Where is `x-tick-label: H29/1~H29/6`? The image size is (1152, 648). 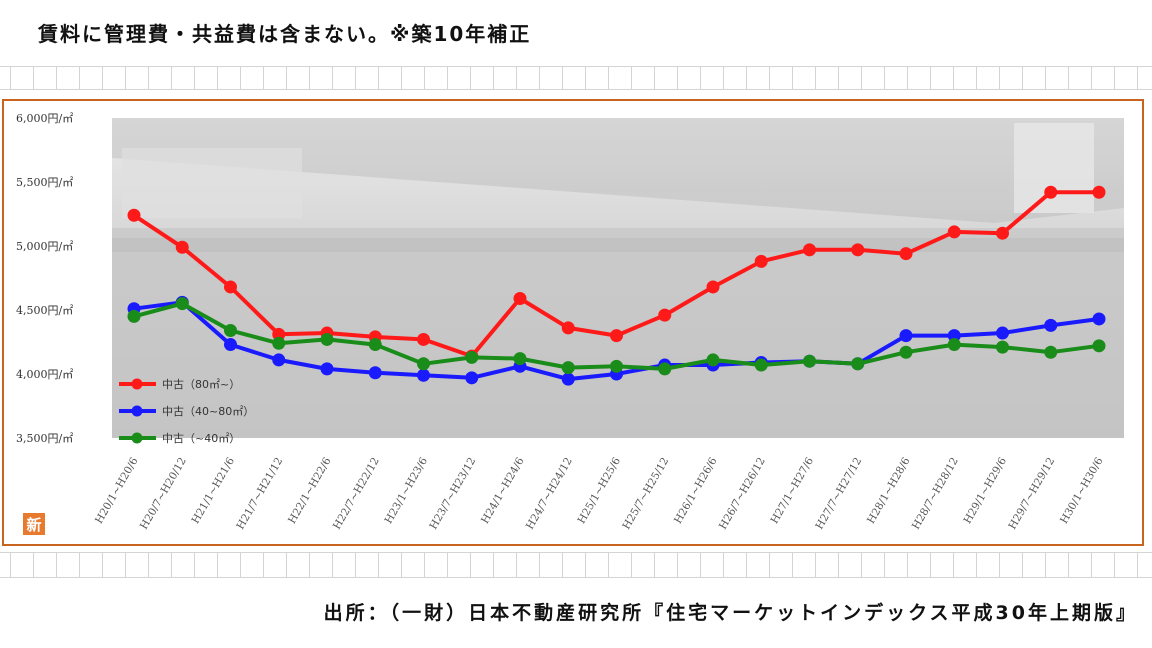
x-tick-label: H29/1~H29/6 is located at coordinates (986, 490).